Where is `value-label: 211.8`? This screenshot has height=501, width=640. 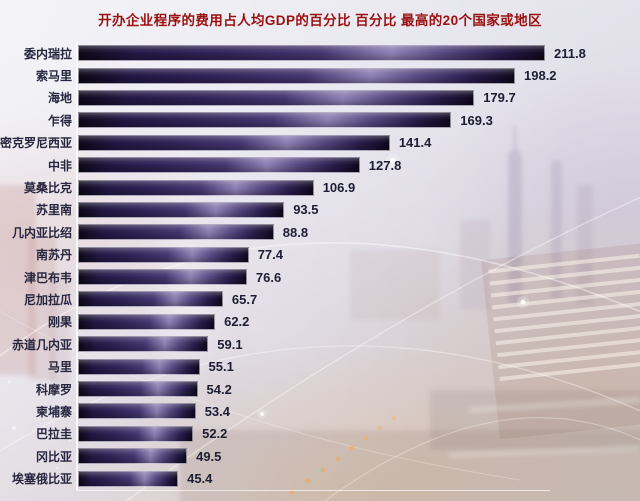
value-label: 211.8 is located at coordinates (570, 53).